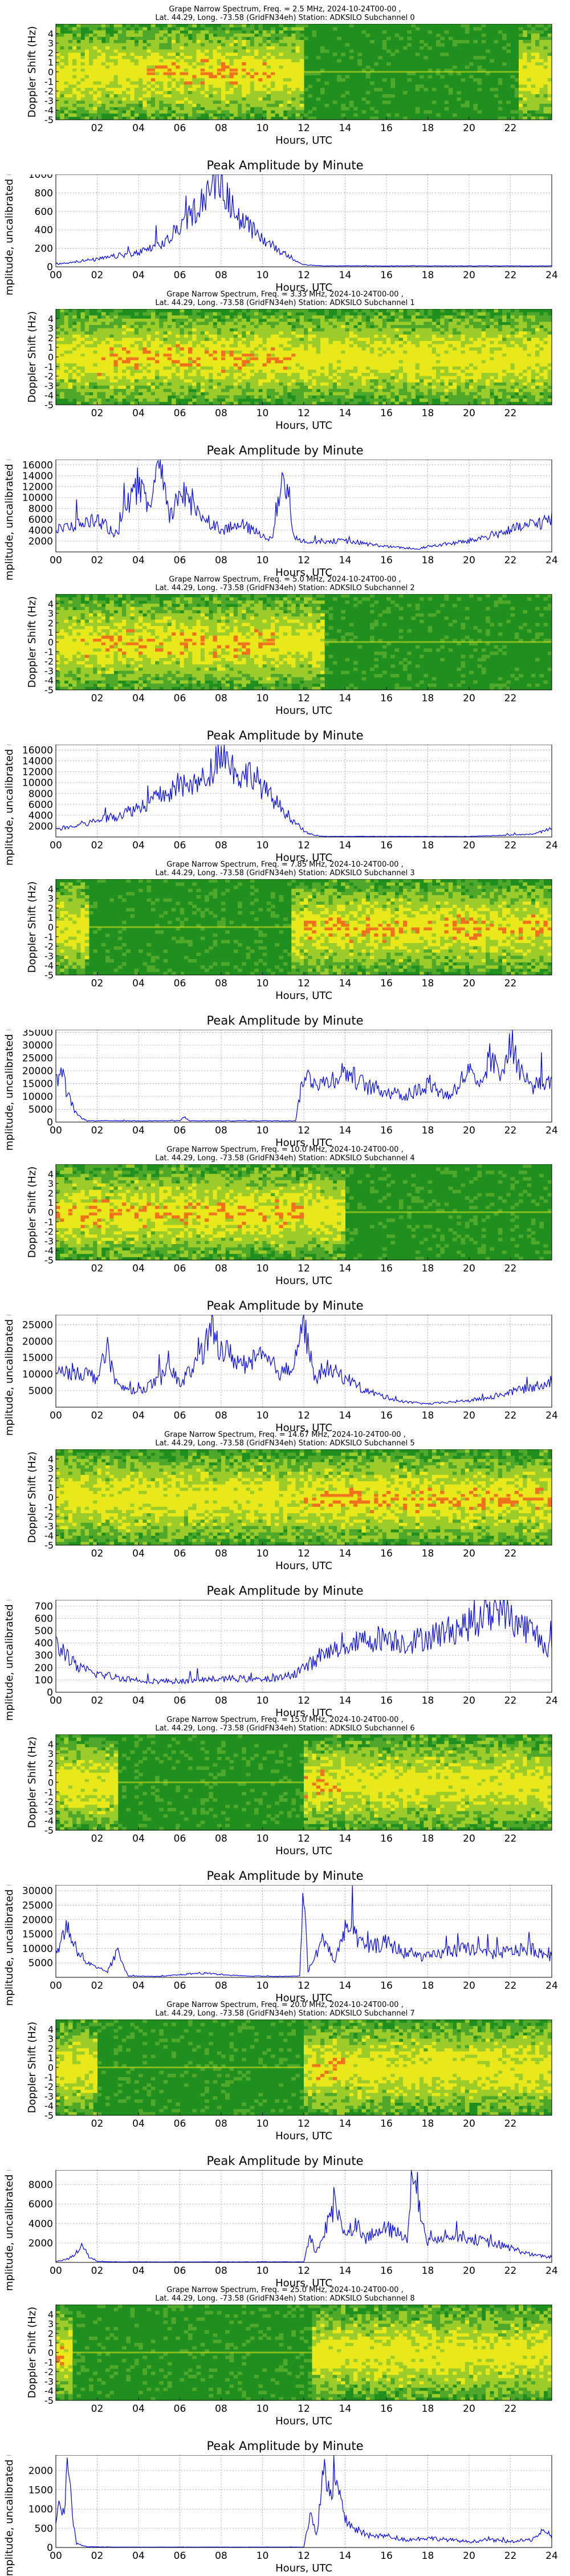  I want to click on spectrogram-xtick-label: 22, so click(510, 698).